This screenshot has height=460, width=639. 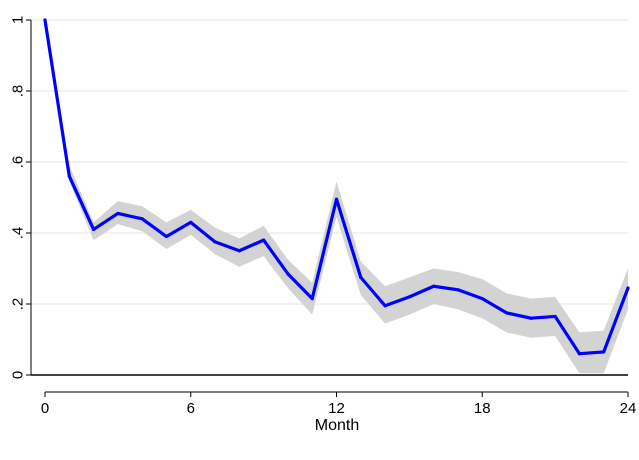 What do you see at coordinates (18, 304) in the screenshot?
I see `y-tick-label: .2` at bounding box center [18, 304].